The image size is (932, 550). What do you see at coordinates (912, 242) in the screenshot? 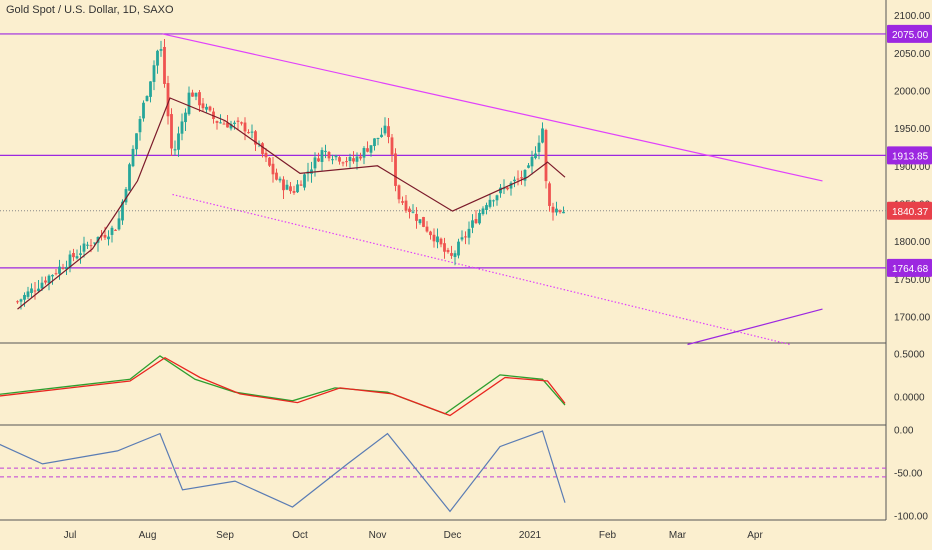
I see `price-tick-label: 1800.00` at bounding box center [912, 242].